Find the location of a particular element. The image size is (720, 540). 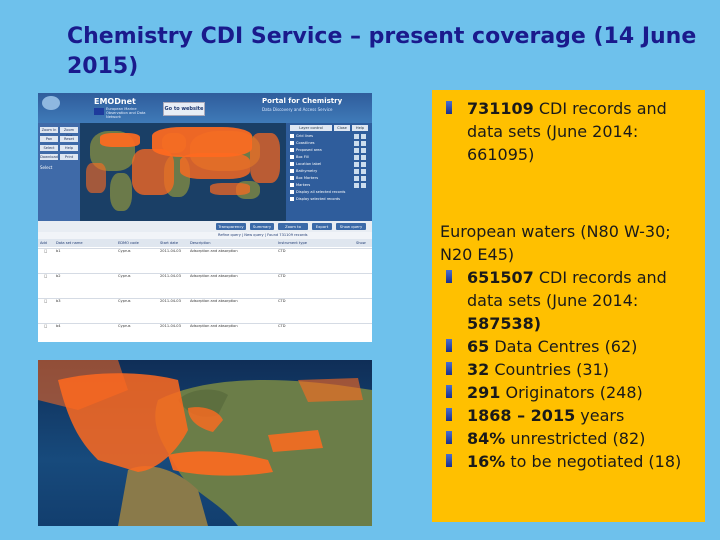

stats-item: 1868 – 2015 years is located at coordinates (571, 415).